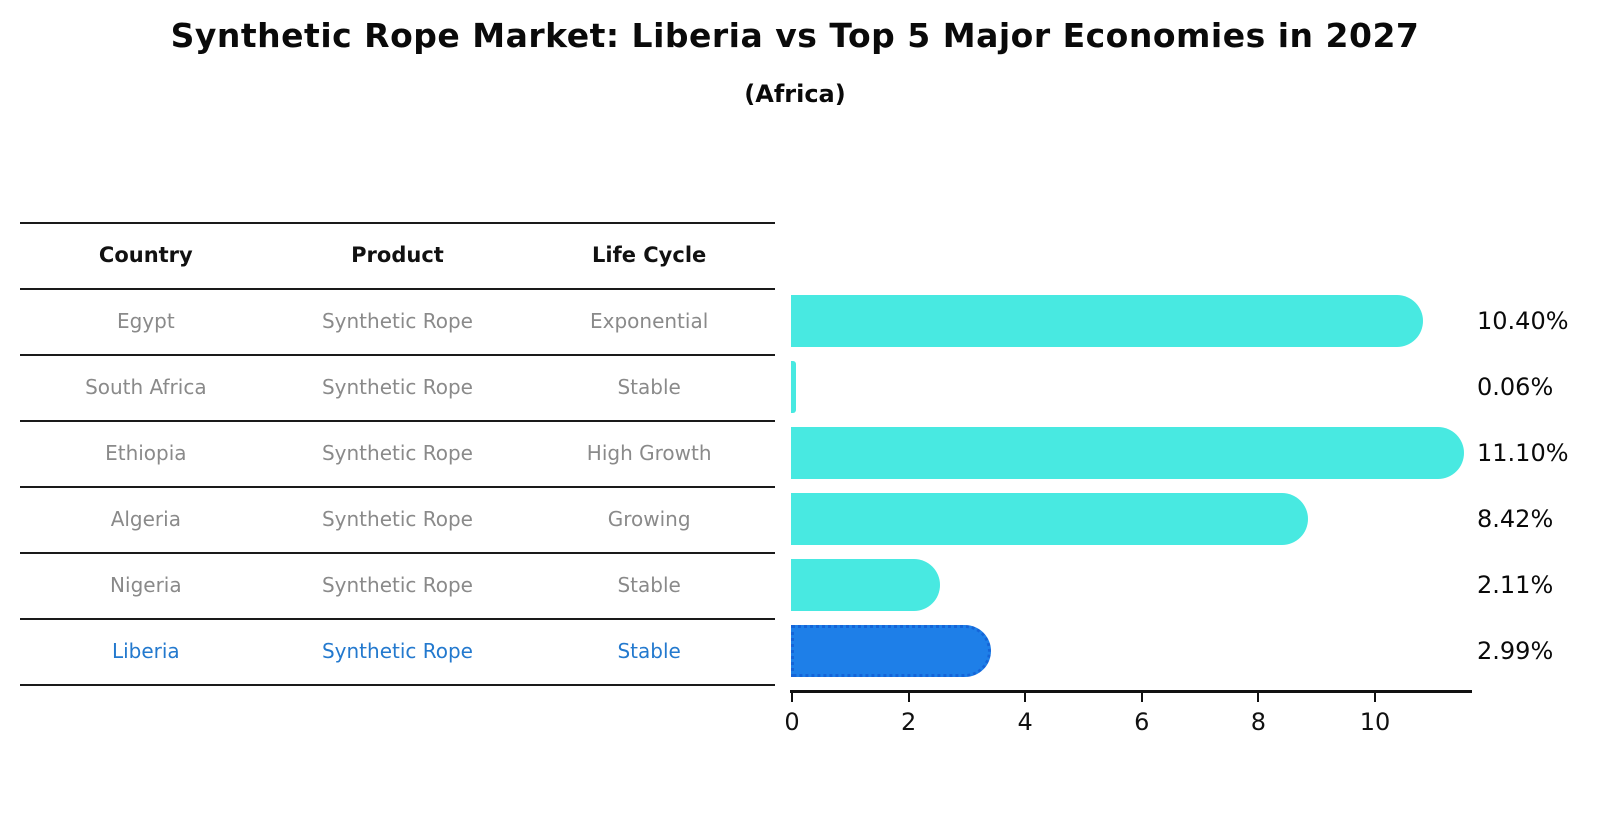  I want to click on chart-subtitle: (Africa), so click(795, 94).